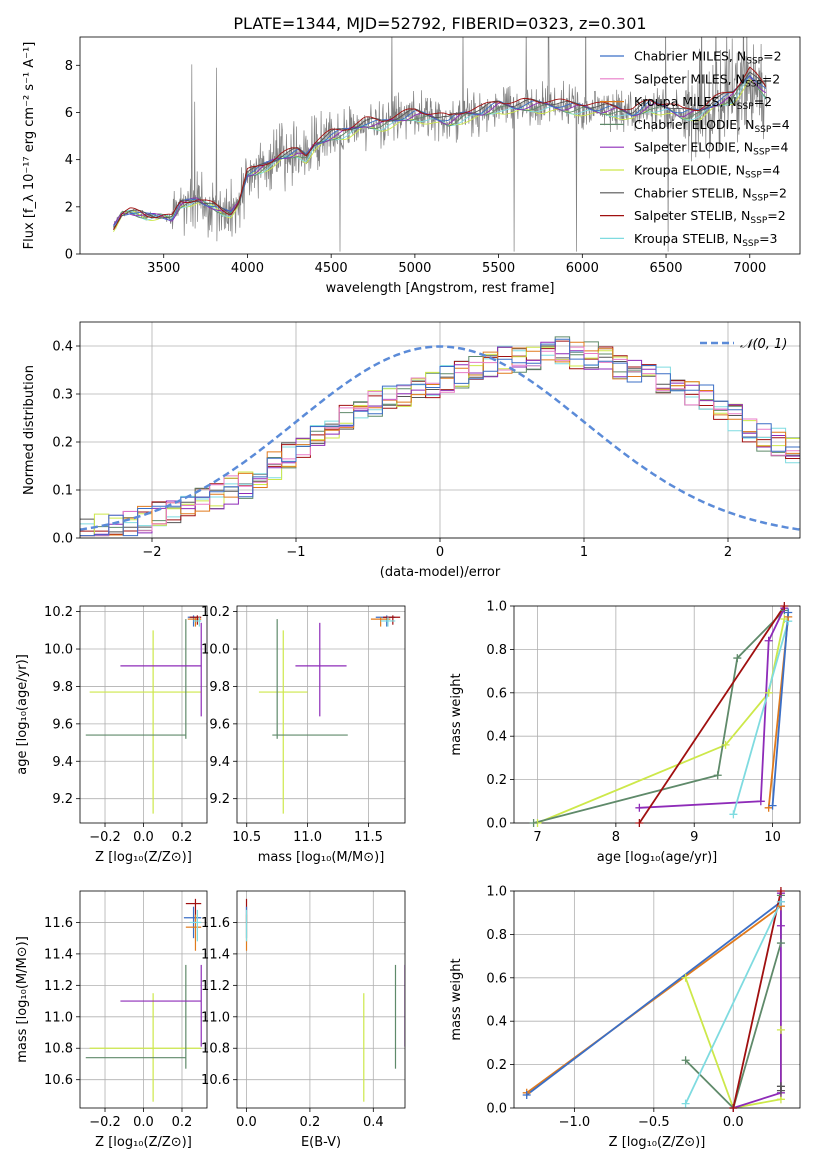 The width and height of the screenshot is (819, 1170). What do you see at coordinates (373, 1122) in the screenshot?
I see `x-tick-label: 0.4` at bounding box center [373, 1122].